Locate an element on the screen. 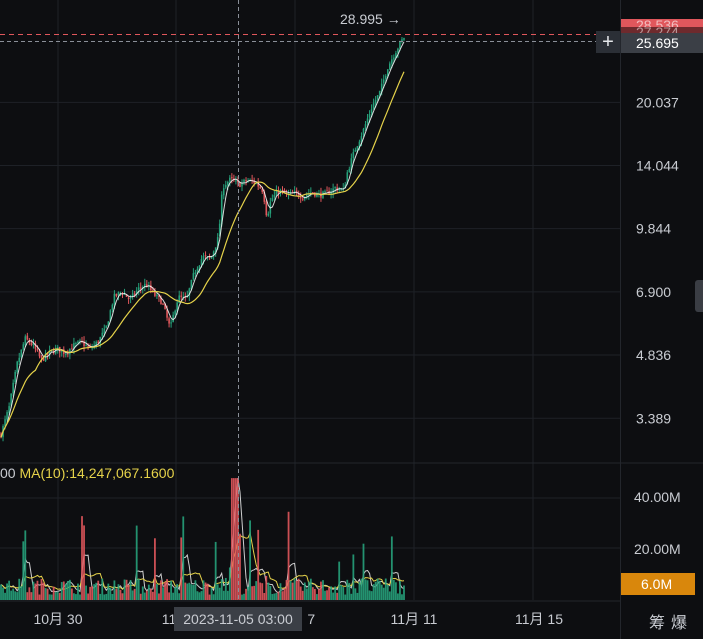 The height and width of the screenshot is (639, 703). volume-tick-label: 20.00M is located at coordinates (657, 549).